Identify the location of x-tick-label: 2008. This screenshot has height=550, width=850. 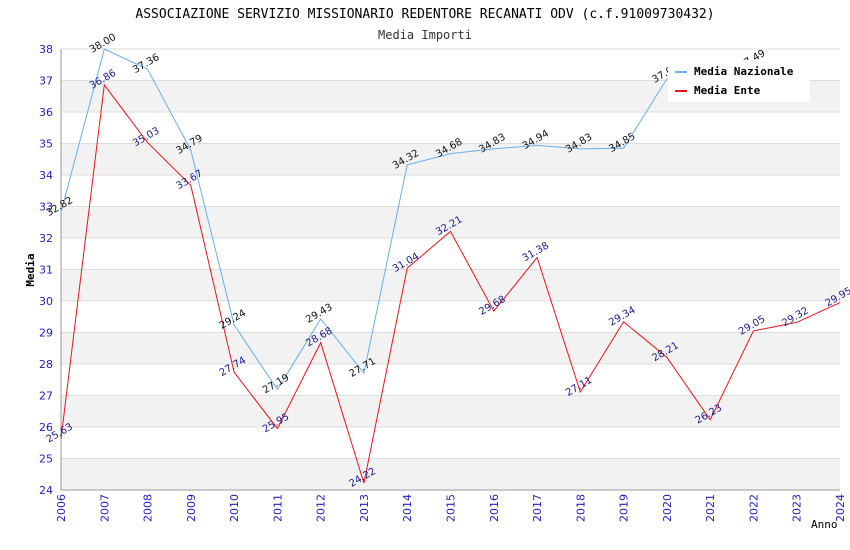
(148, 508).